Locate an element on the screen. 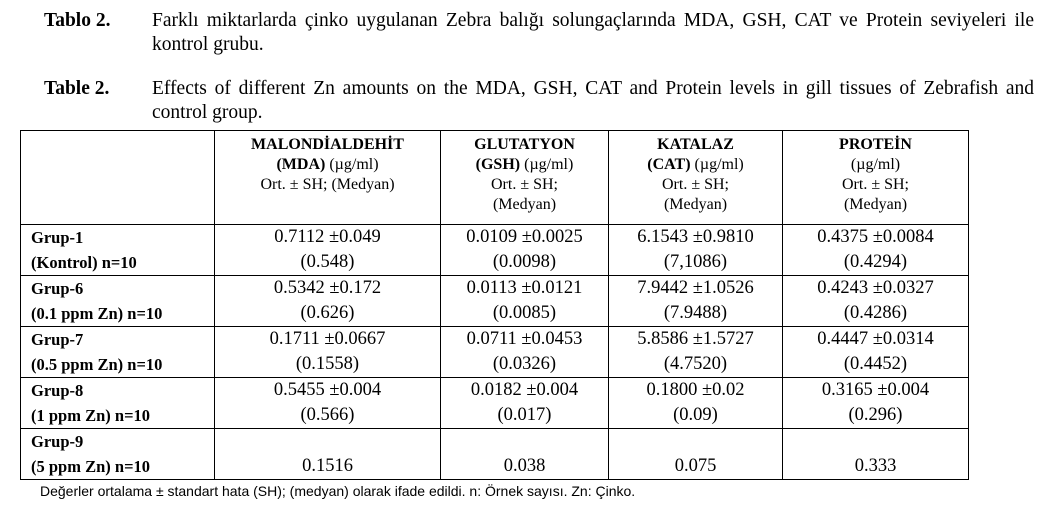 This screenshot has width=1042, height=514. value-cell: 0.4375 ±0.0084 (0.4294) is located at coordinates (875, 250).